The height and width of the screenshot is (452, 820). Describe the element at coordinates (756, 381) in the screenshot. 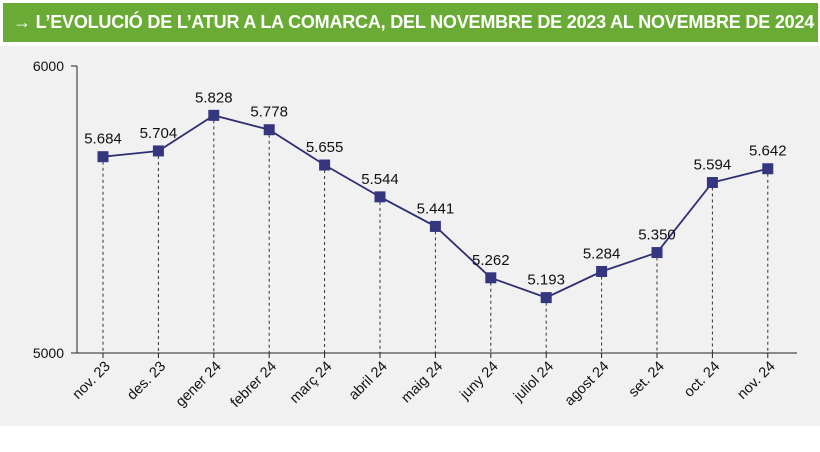

I see `x-tick-label: nov. 24` at that location.